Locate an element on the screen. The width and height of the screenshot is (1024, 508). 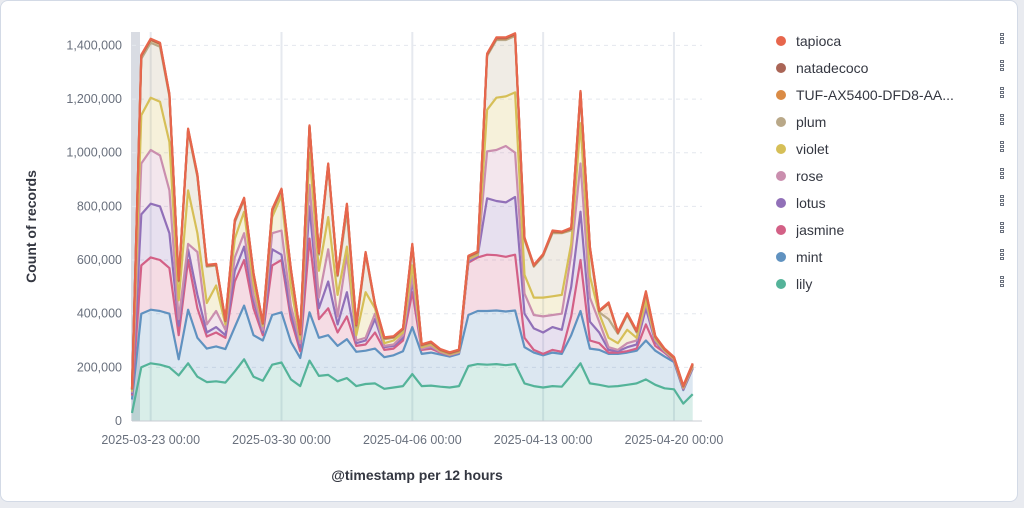
y-tick-label: 1,000,000 is located at coordinates (94, 153).